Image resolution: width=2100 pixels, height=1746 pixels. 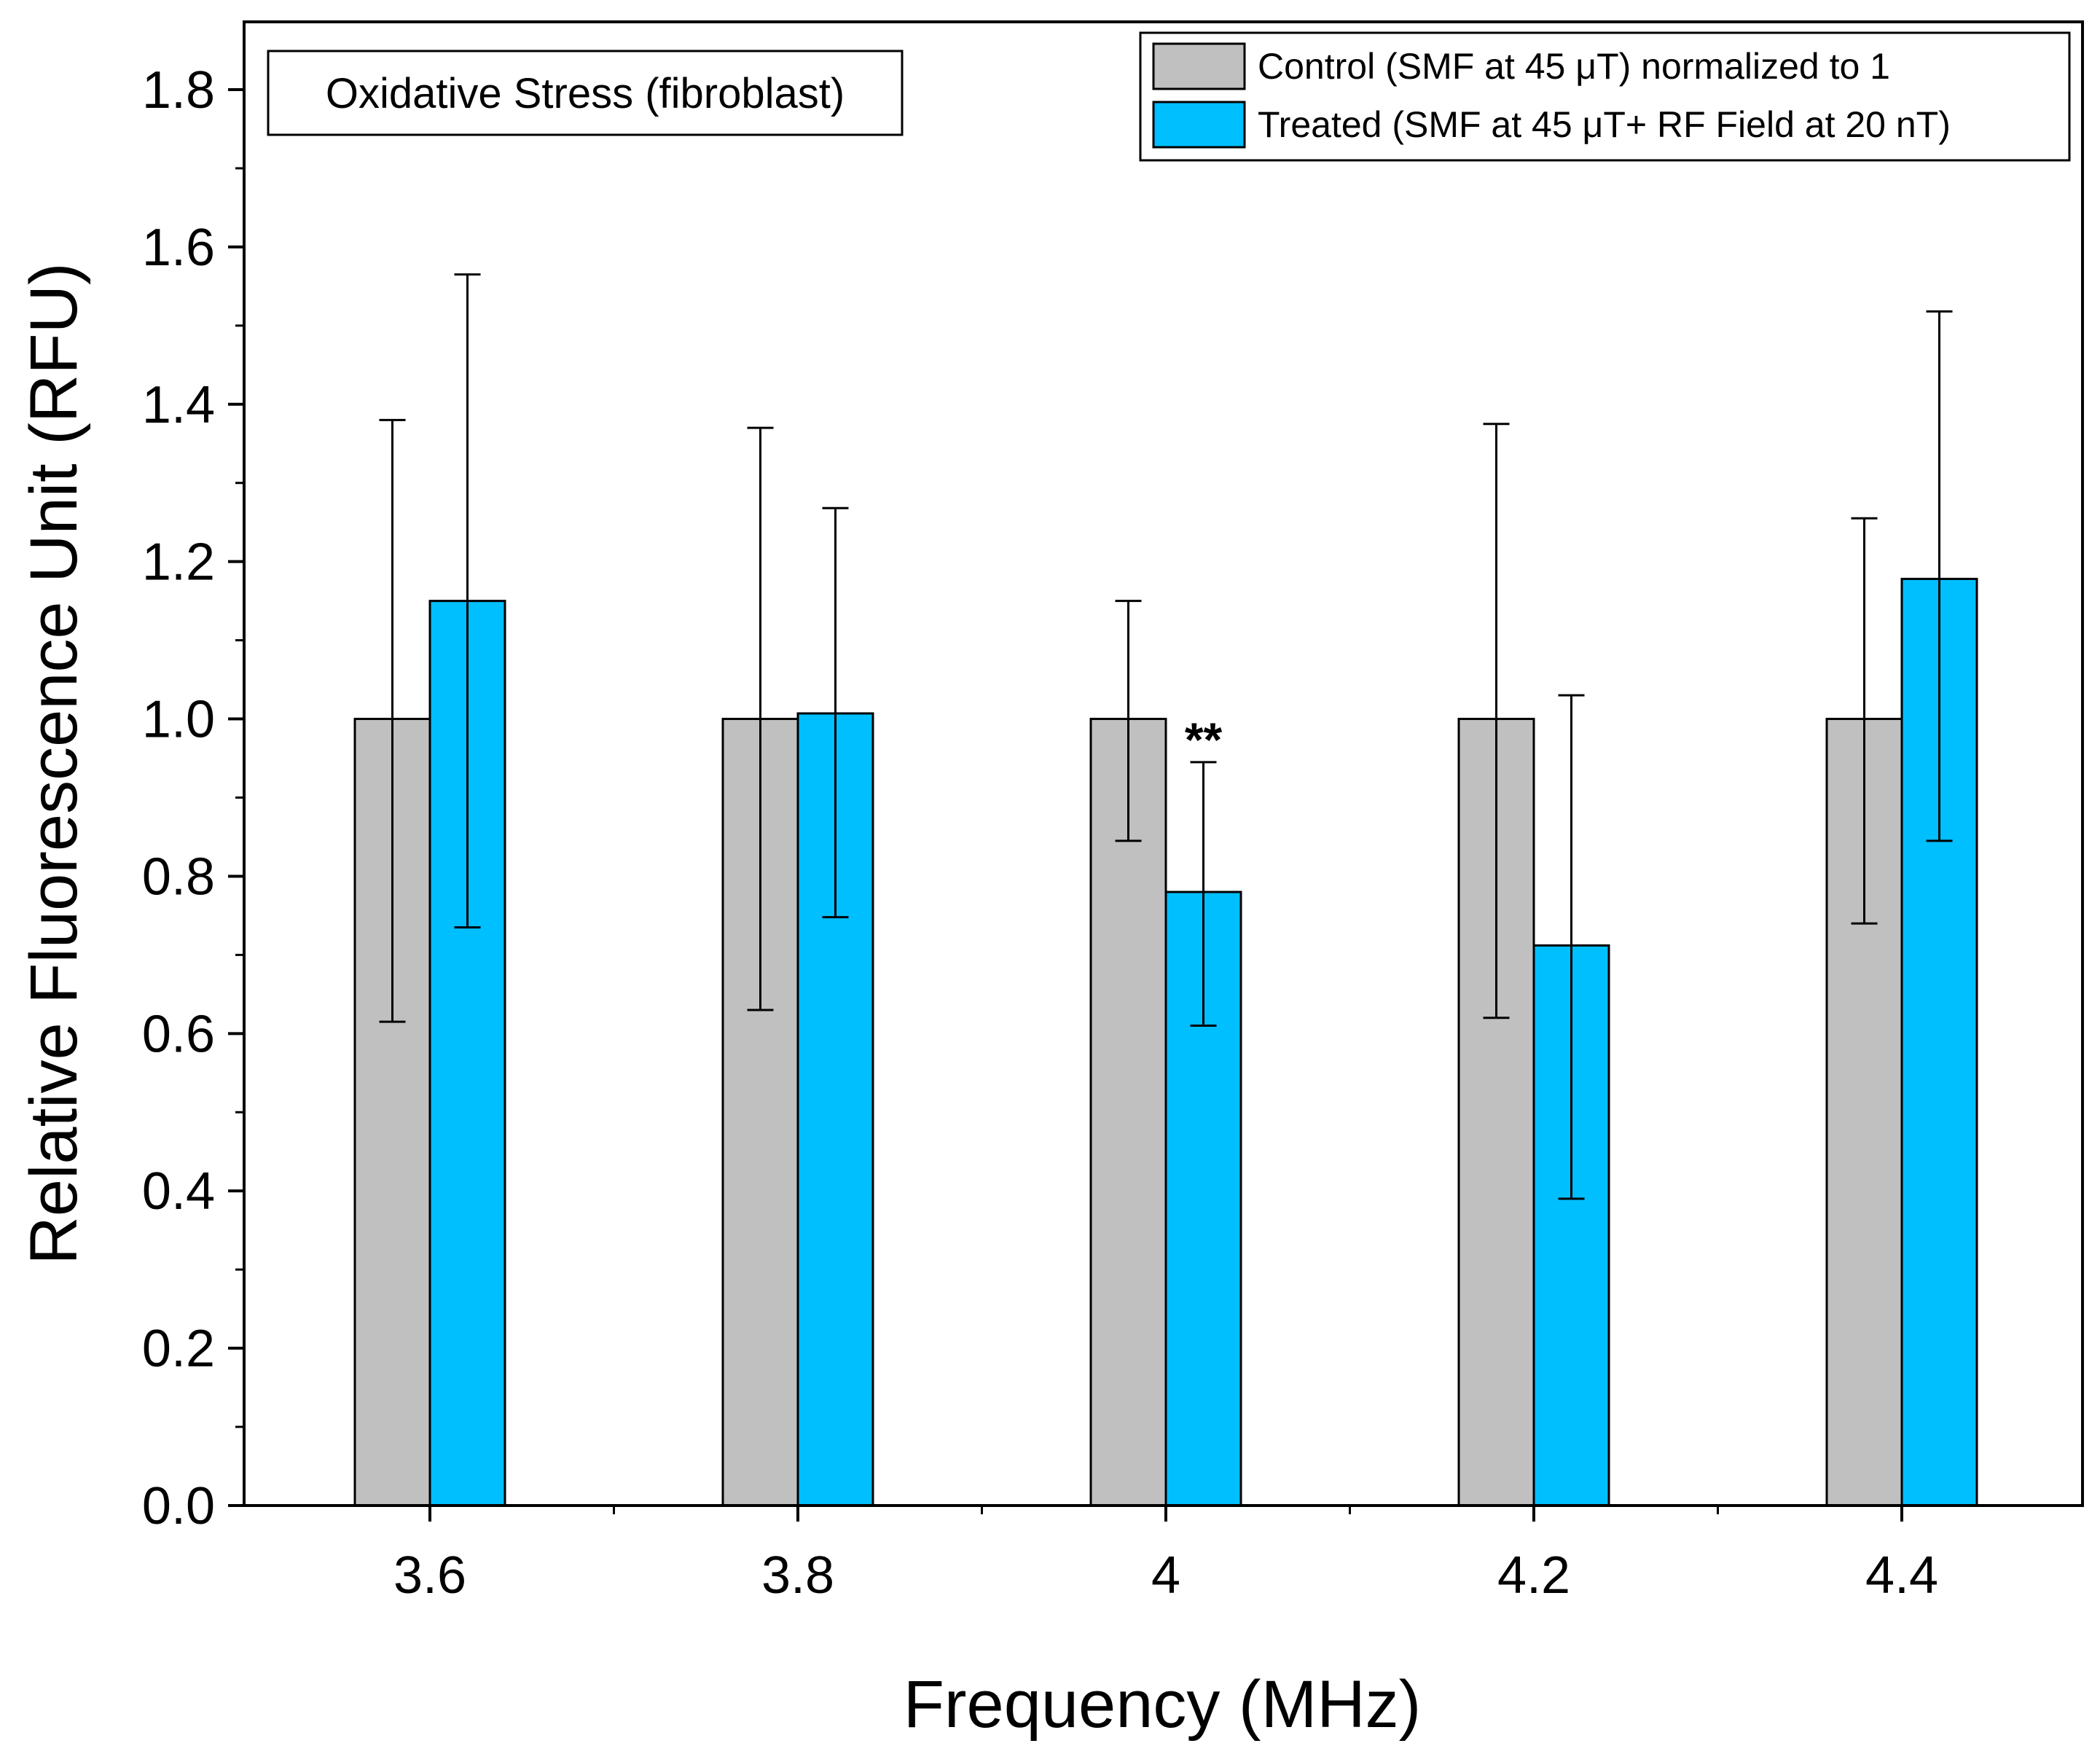 I want to click on y-tick-label: 1.8, so click(x=179, y=90).